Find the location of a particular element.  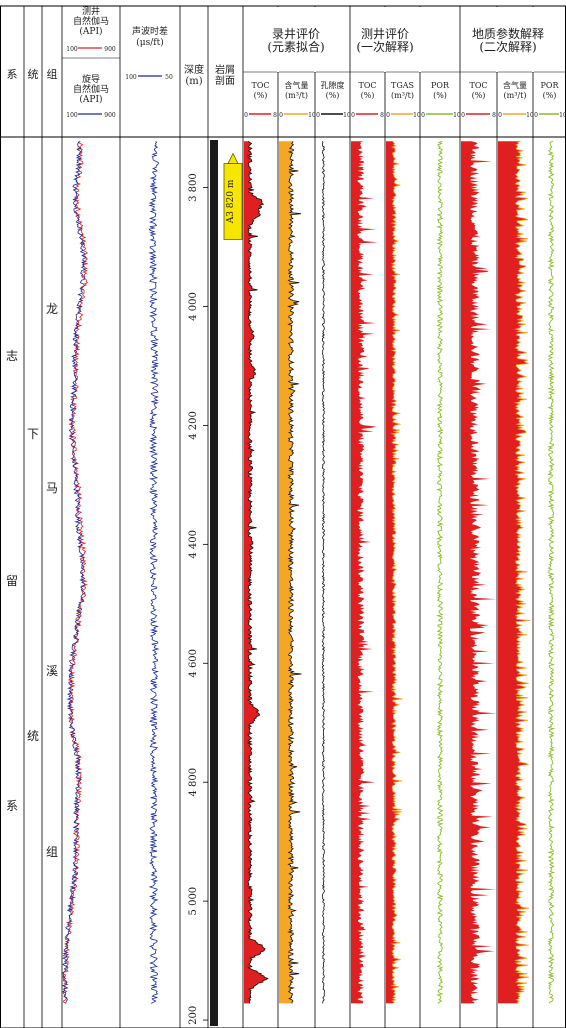

group3-title: (二次解释) is located at coordinates (507, 47).